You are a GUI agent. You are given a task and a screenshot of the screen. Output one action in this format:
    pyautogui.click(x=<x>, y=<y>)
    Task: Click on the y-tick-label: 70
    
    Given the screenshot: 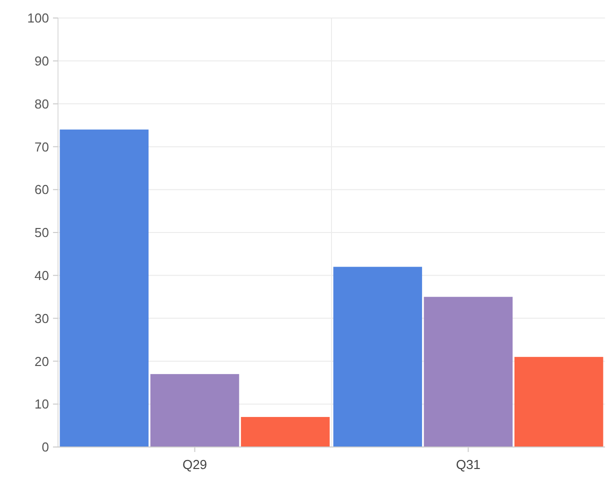 What is the action you would take?
    pyautogui.click(x=41, y=146)
    